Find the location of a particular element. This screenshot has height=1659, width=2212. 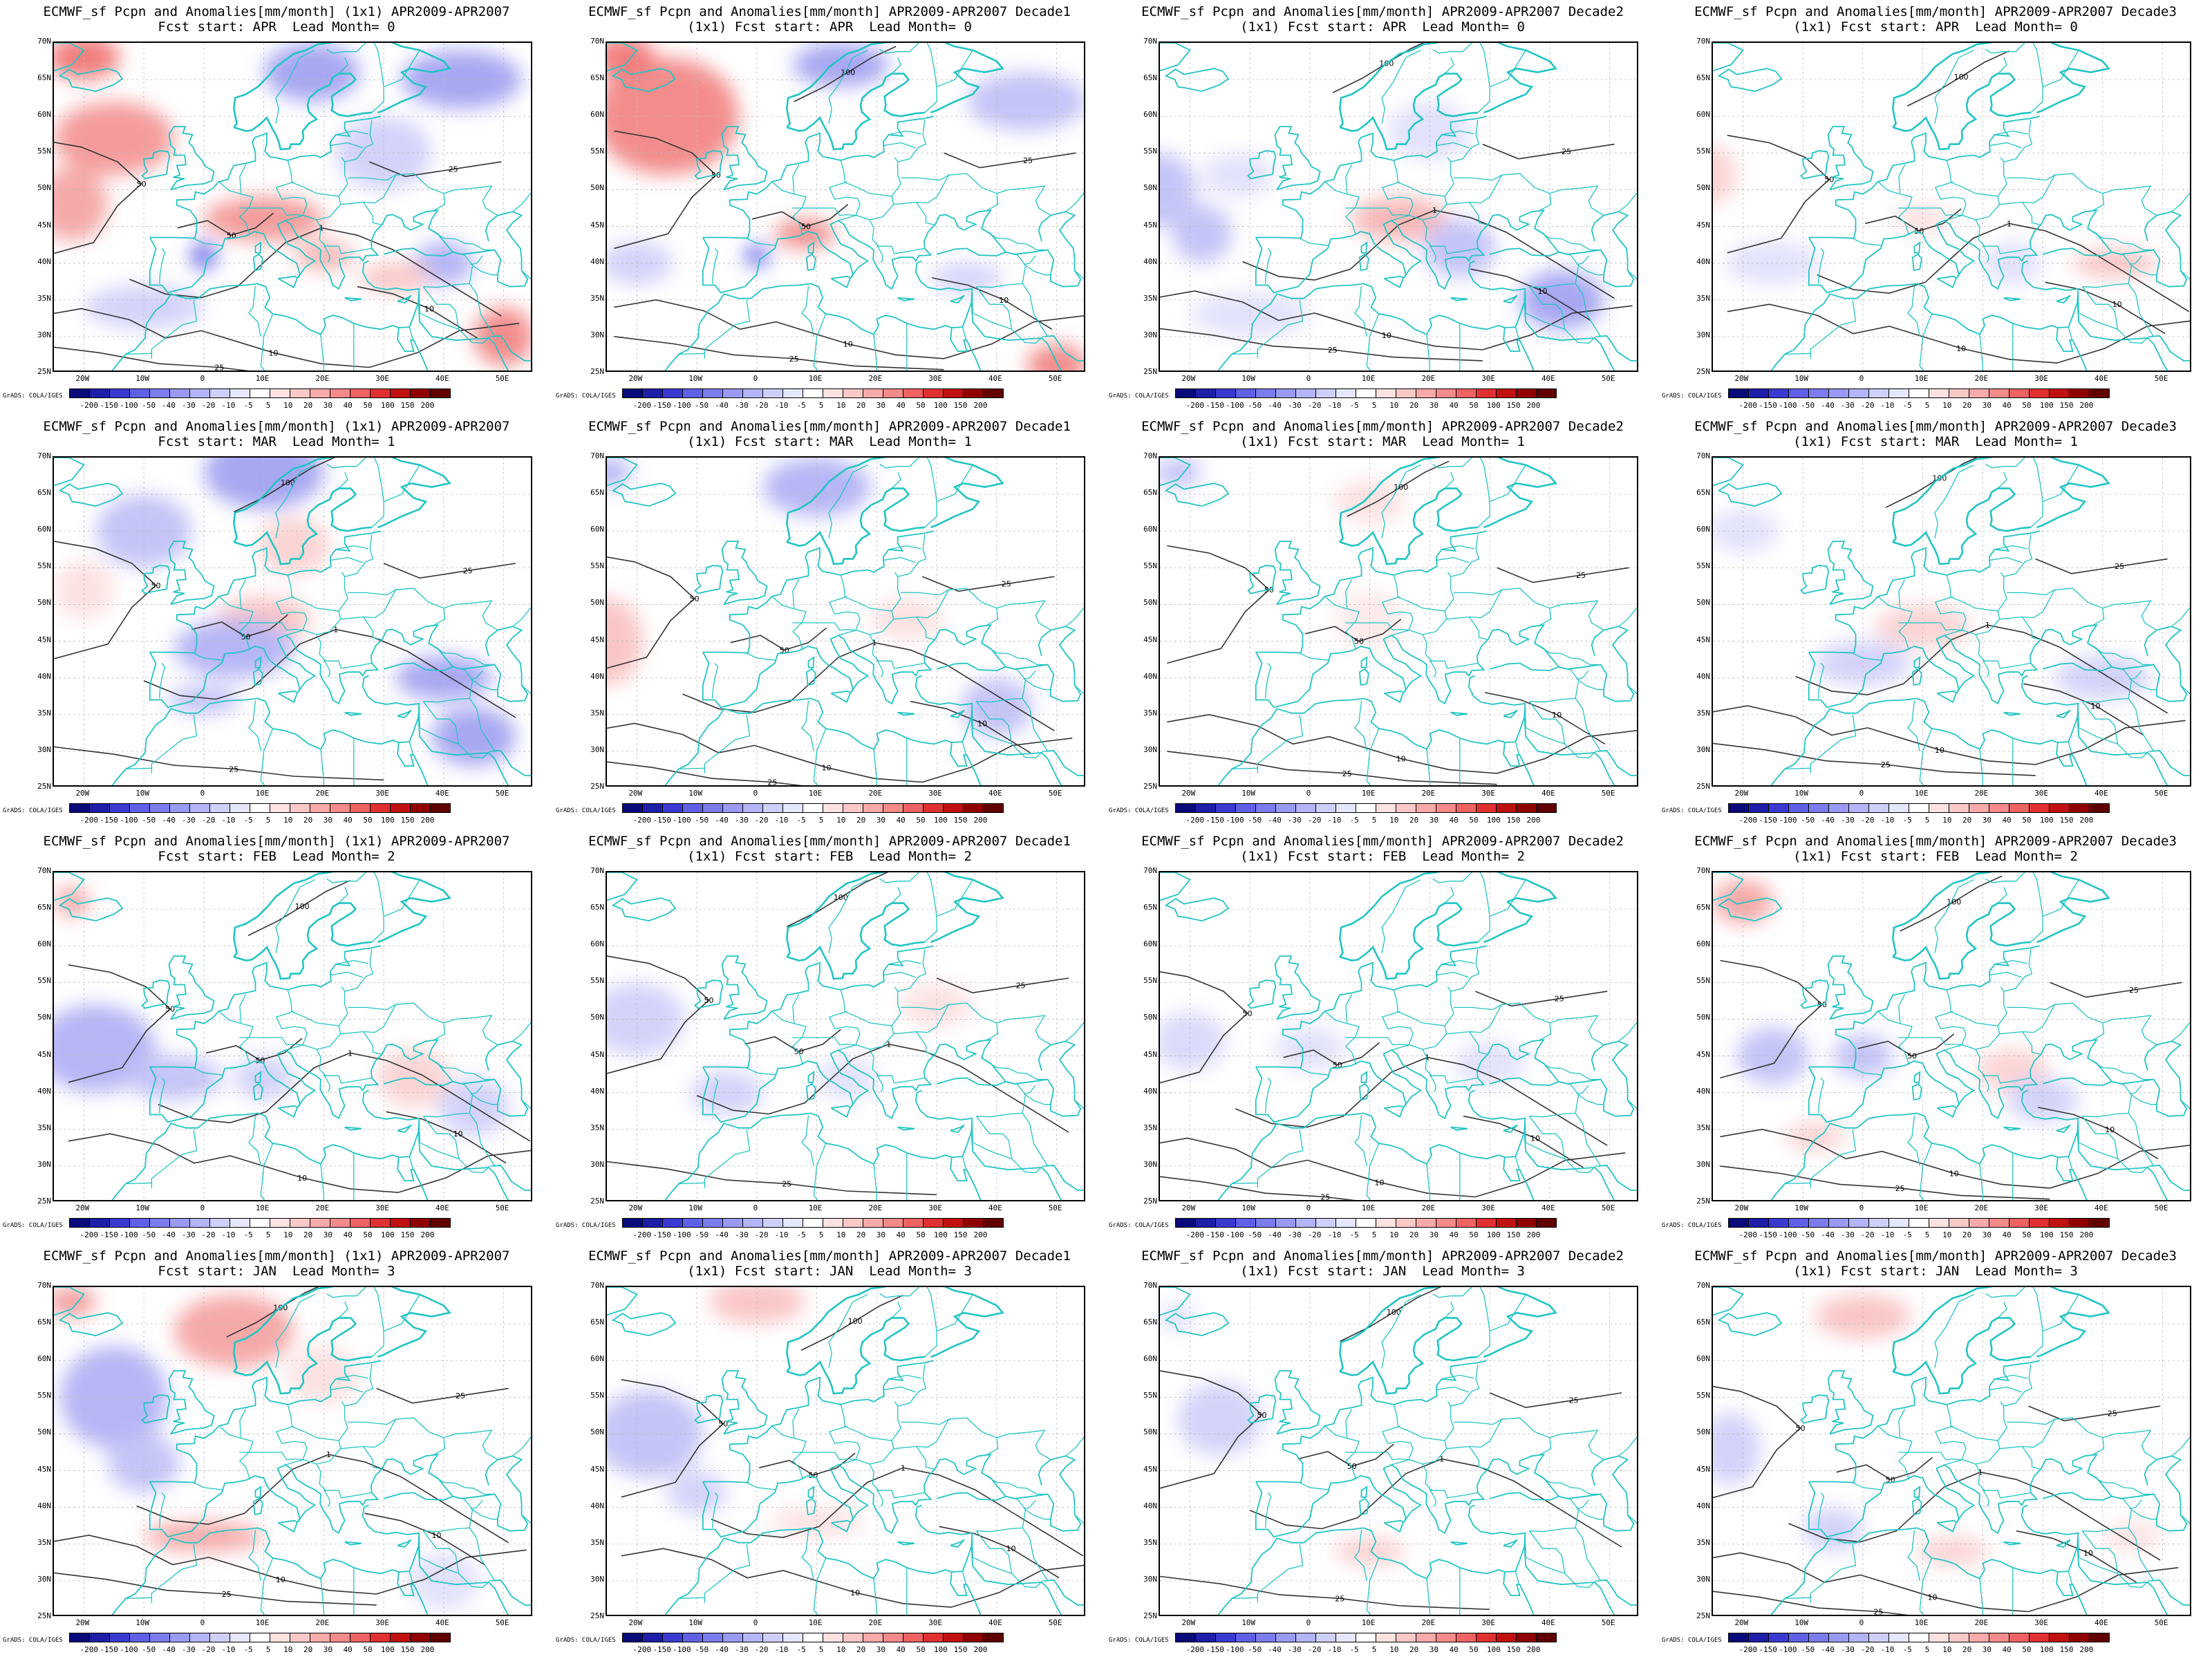

lat-tick-label: 50N is located at coordinates (1150, 188).